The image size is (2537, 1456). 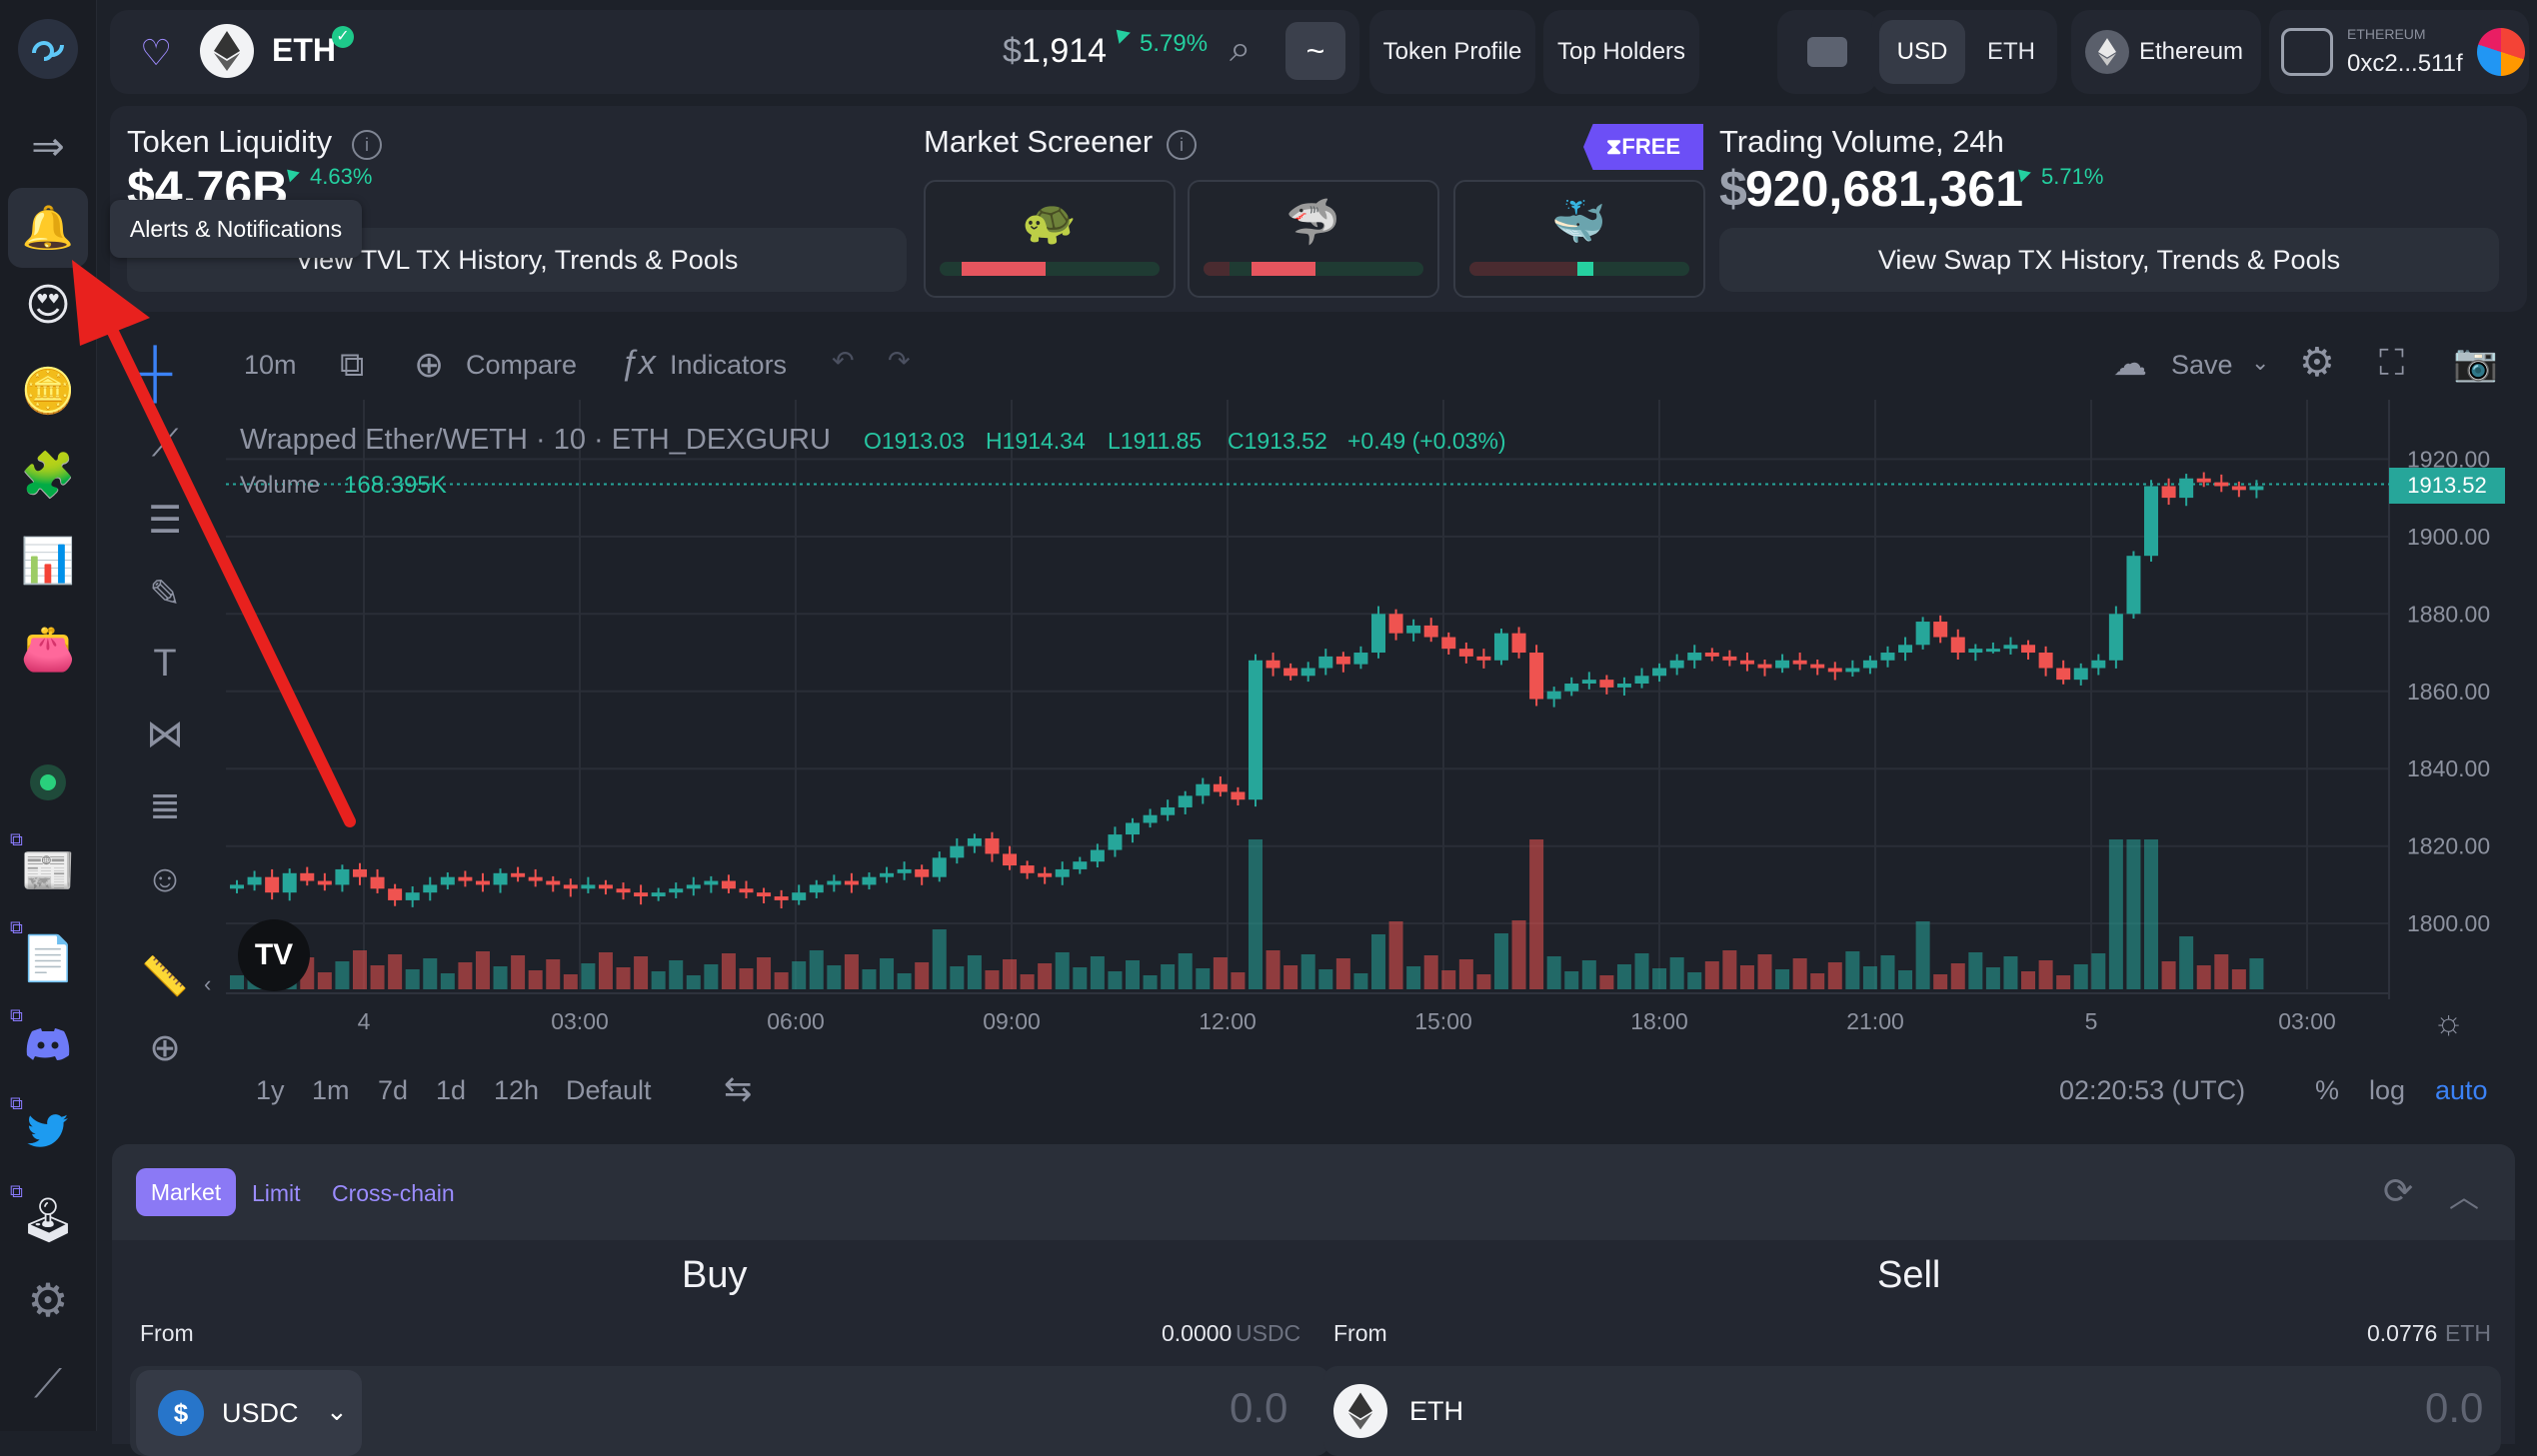 I want to click on view-swap-button: View Swap TX History, Trends & Pools, so click(x=2109, y=260).